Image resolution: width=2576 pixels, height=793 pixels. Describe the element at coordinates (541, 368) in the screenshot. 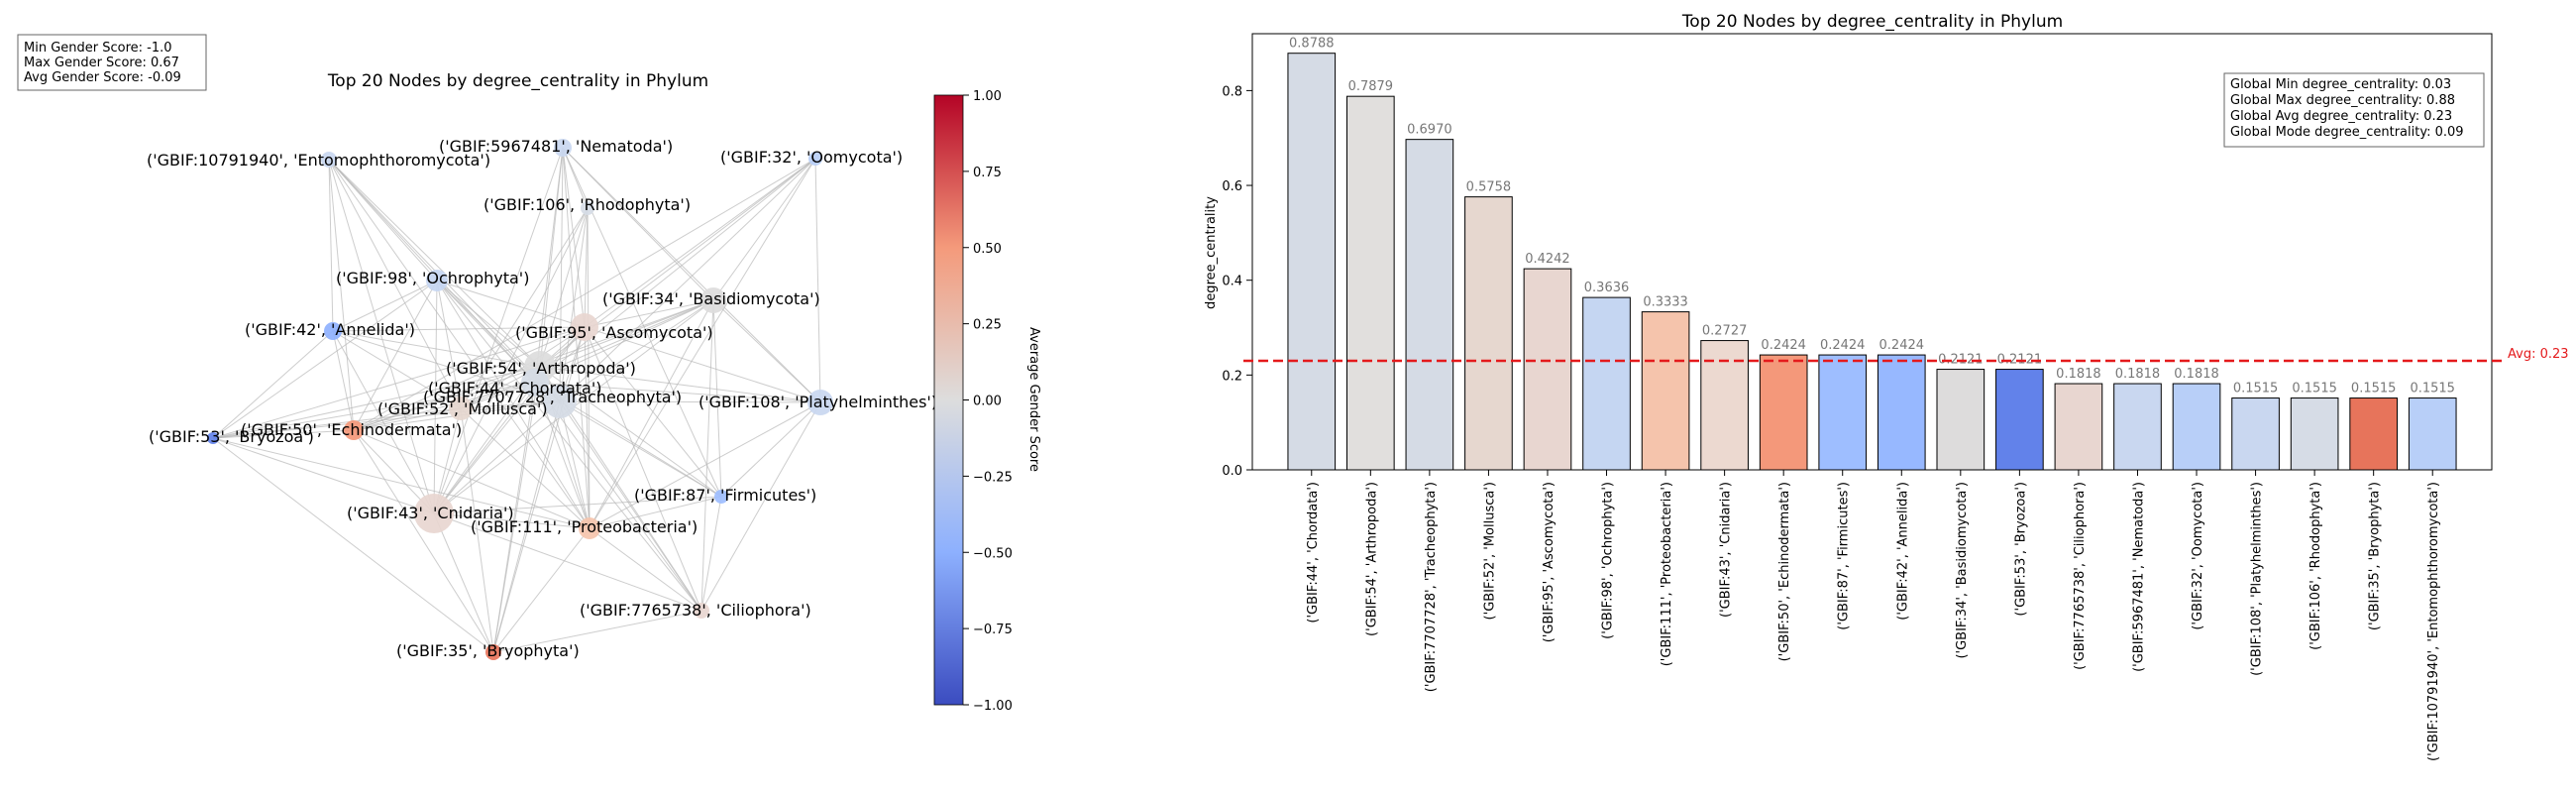

I see `network-node-label: ('GBIF:54', 'Arthropoda')` at that location.